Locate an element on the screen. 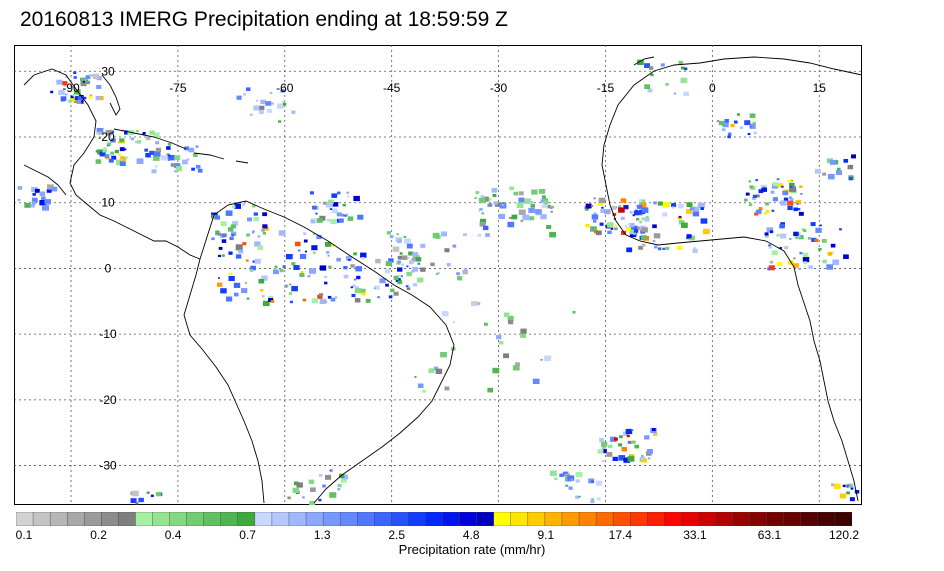 The width and height of the screenshot is (944, 571). colorbar-title: Precipitation rate (mm/hr) is located at coordinates (472, 549).